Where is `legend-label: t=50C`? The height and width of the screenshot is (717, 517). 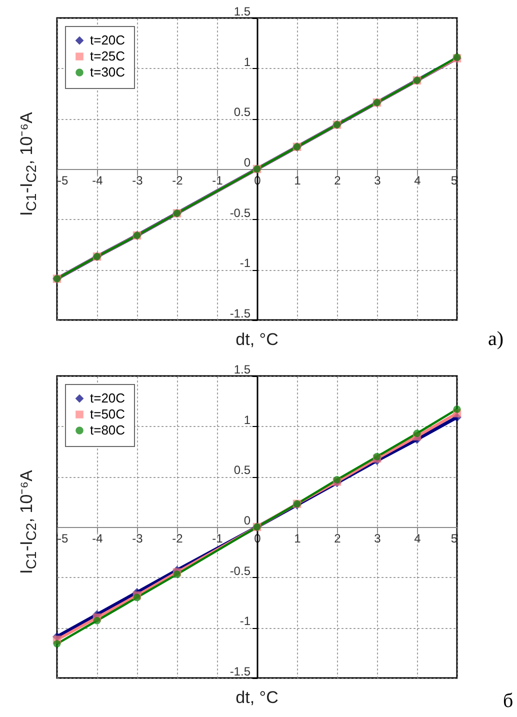
legend-label: t=50C is located at coordinates (108, 414).